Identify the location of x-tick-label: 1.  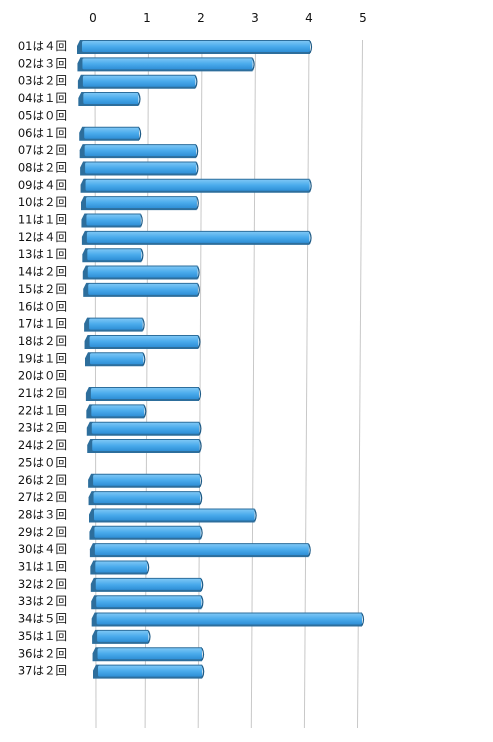
(147, 18).